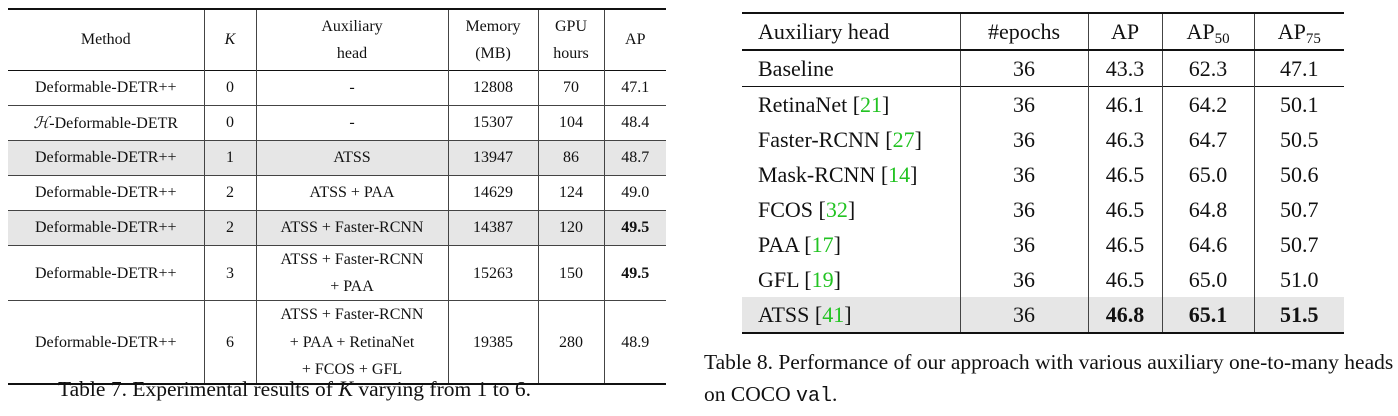 The image size is (1398, 416). I want to click on header-ap50: AP50, so click(1207, 31).